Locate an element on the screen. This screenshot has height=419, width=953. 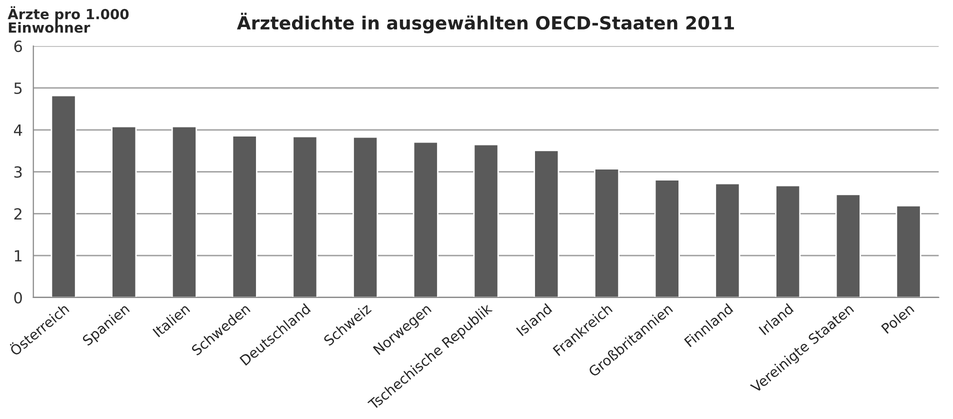
chart-title: Ärztedichte in ausgewählten OECD-Staaten 2011 is located at coordinates (485, 23).